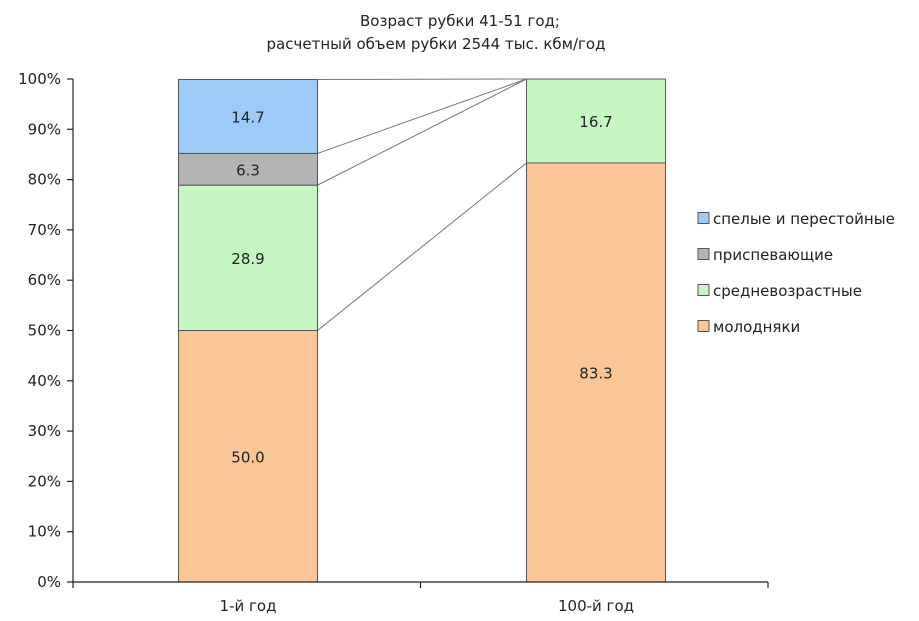 This screenshot has height=621, width=919. Describe the element at coordinates (44, 481) in the screenshot. I see `y-tick-label: 20%` at that location.